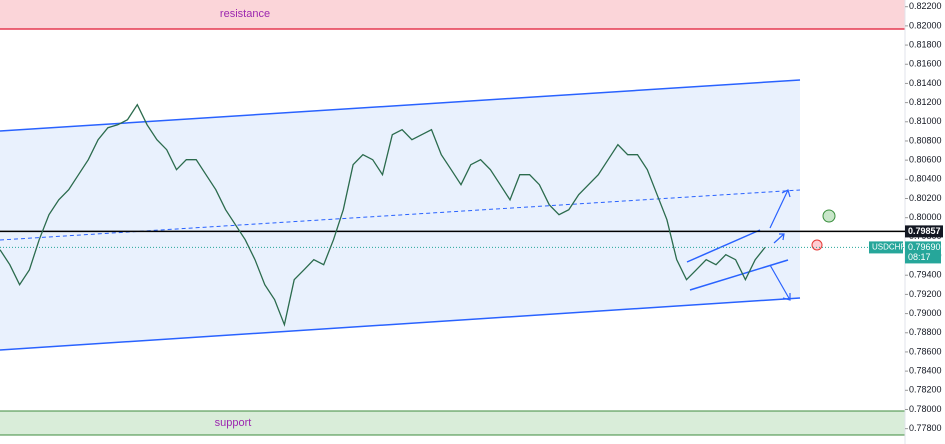 This screenshot has height=444, width=945. I want to click on y-tick-label: 0.80000, so click(925, 217).